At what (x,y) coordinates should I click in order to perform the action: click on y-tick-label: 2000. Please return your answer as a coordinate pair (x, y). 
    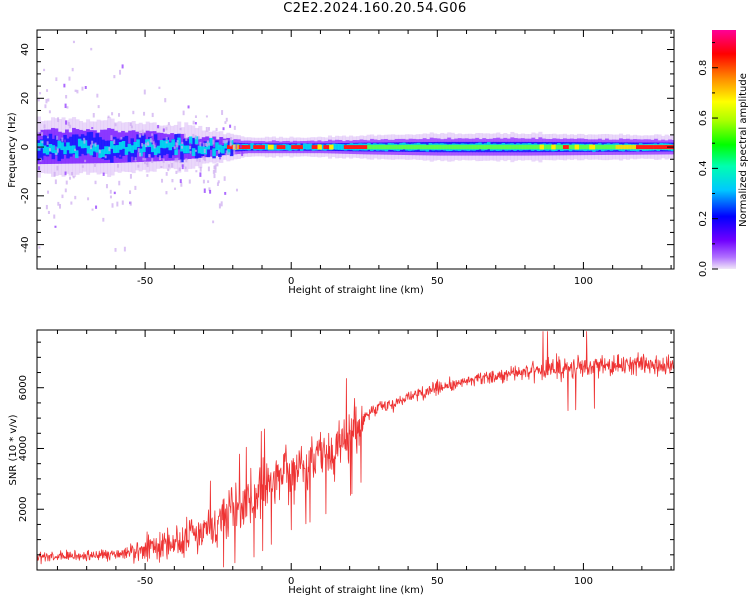
    Looking at the image, I should click on (23, 509).